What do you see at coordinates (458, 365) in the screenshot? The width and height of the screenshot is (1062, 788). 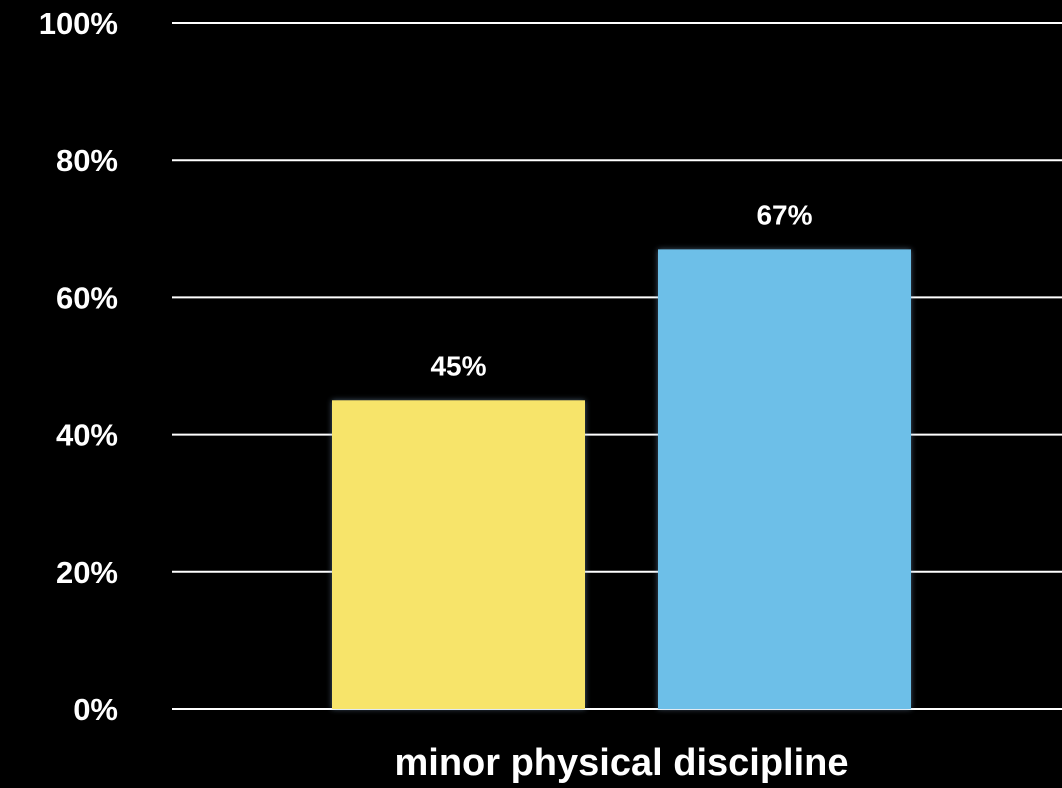 I see `data-label: 45%` at bounding box center [458, 365].